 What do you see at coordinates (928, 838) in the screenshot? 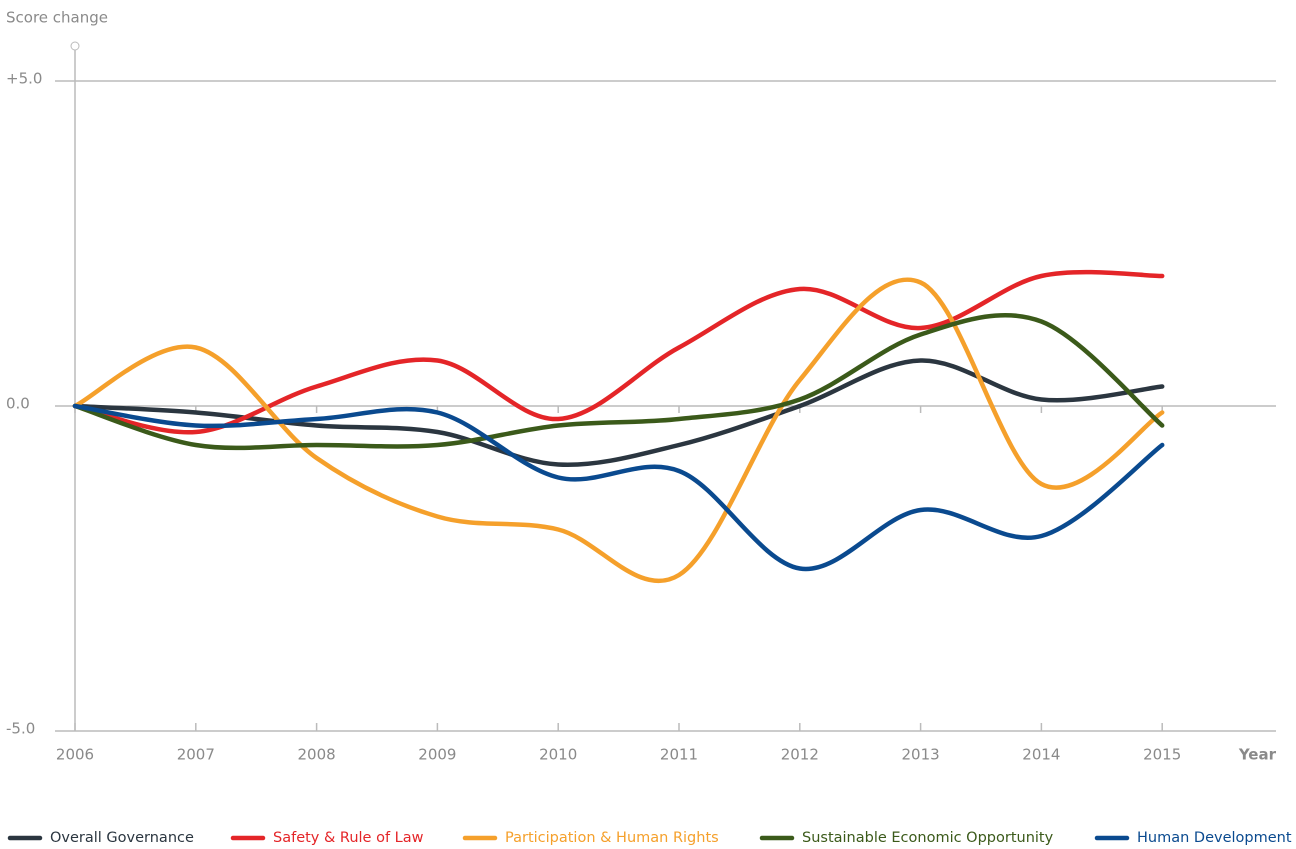
I see `legend-label: Sustainable Economic Opportunity` at bounding box center [928, 838].